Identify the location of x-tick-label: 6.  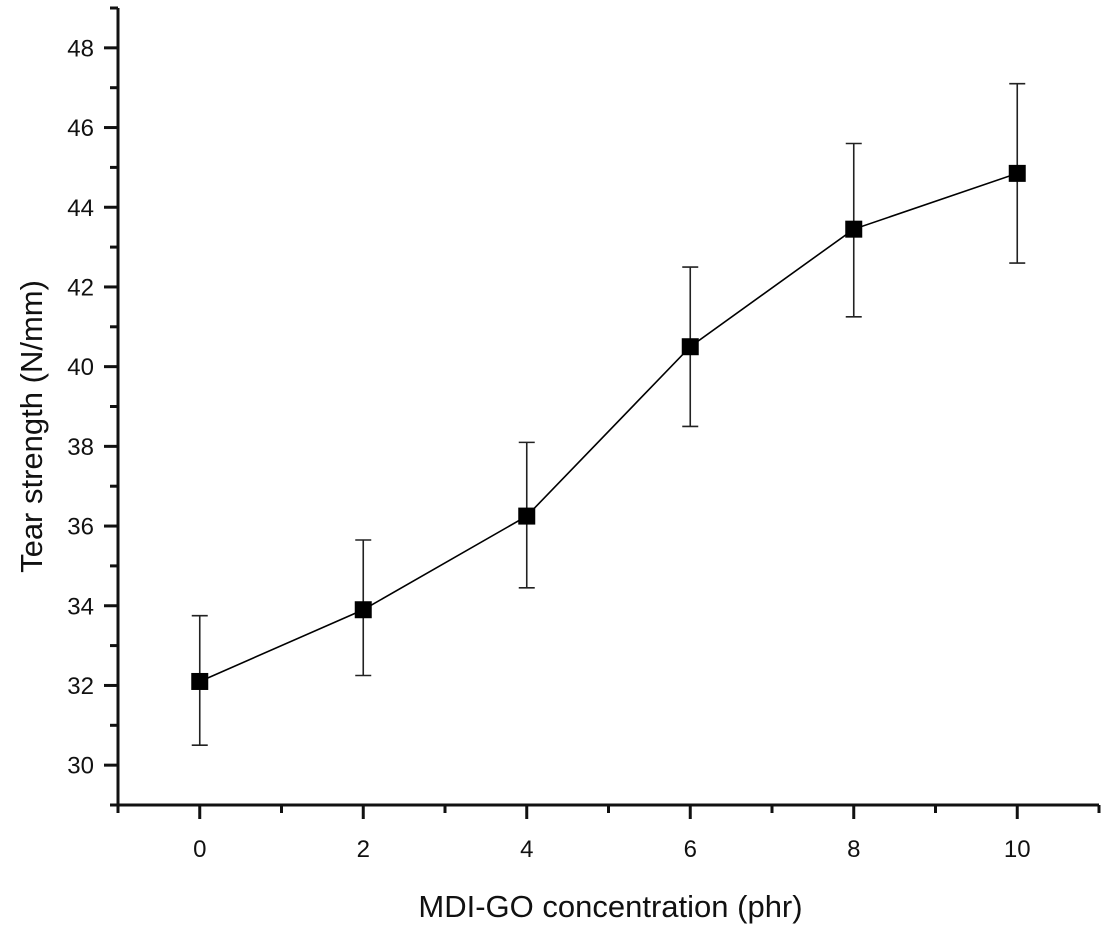
(690, 849).